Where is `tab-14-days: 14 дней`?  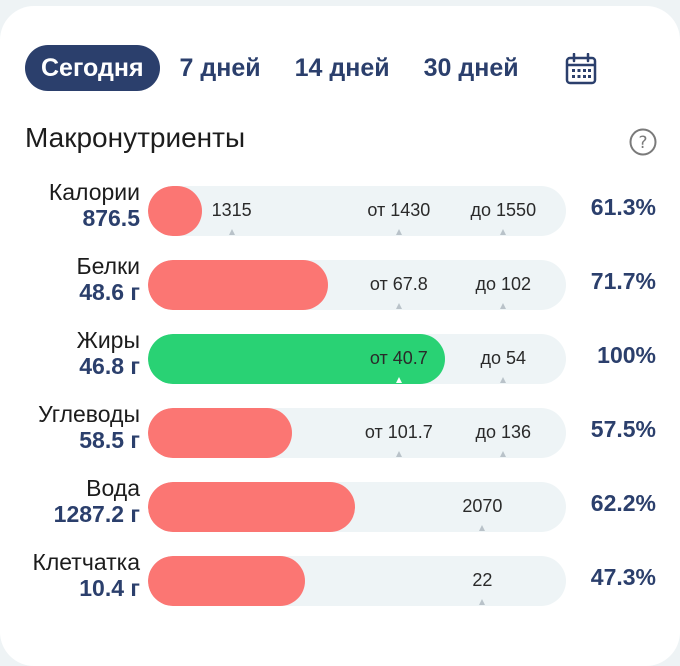
tab-14-days: 14 дней is located at coordinates (342, 68).